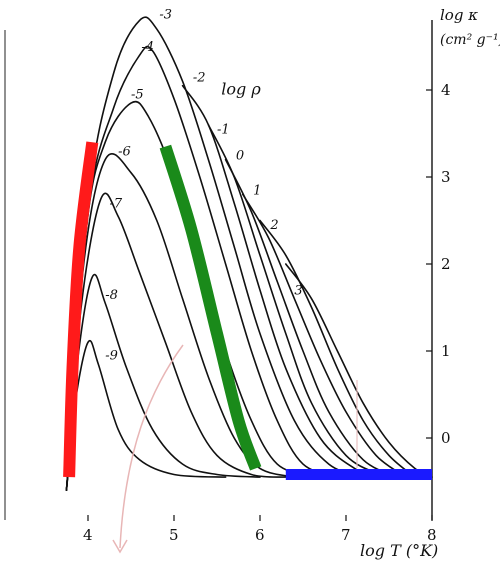  What do you see at coordinates (165, 15) in the screenshot?
I see `curve-label: -3` at bounding box center [165, 15].